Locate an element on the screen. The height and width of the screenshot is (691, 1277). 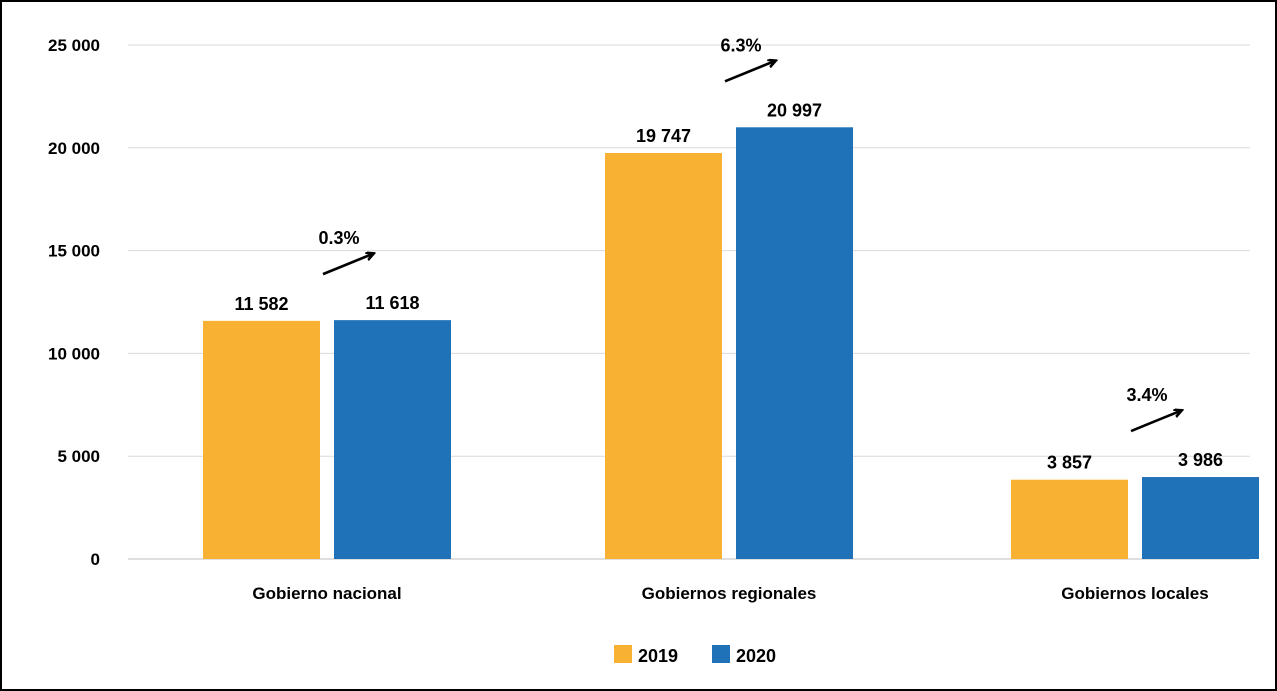
data-label-2020-gobiernos-locales: 3 986 is located at coordinates (1200, 460).